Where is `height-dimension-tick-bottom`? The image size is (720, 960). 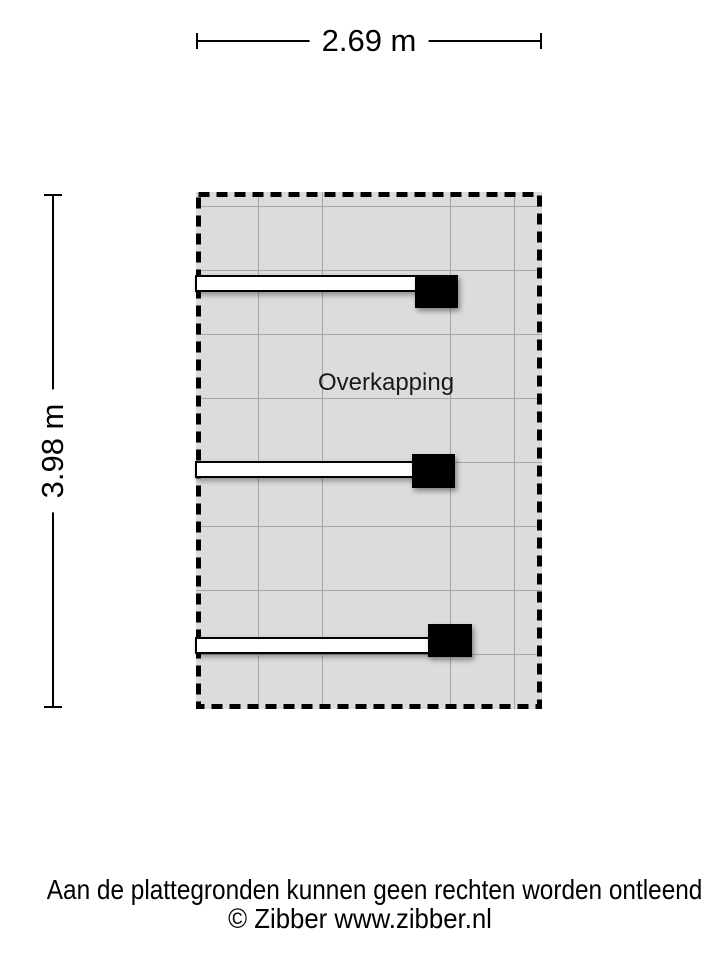 height-dimension-tick-bottom is located at coordinates (53, 707).